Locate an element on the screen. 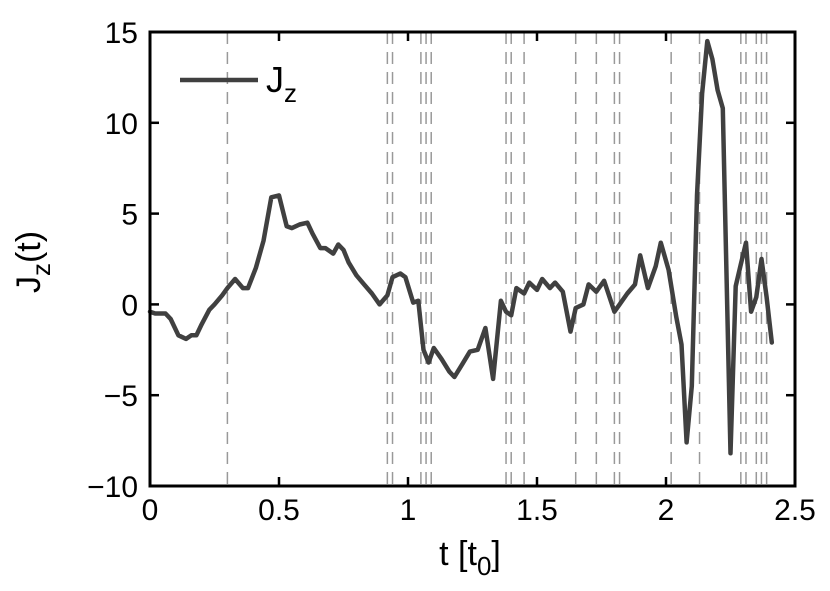  y-tick-label: −10 is located at coordinates (112, 487).